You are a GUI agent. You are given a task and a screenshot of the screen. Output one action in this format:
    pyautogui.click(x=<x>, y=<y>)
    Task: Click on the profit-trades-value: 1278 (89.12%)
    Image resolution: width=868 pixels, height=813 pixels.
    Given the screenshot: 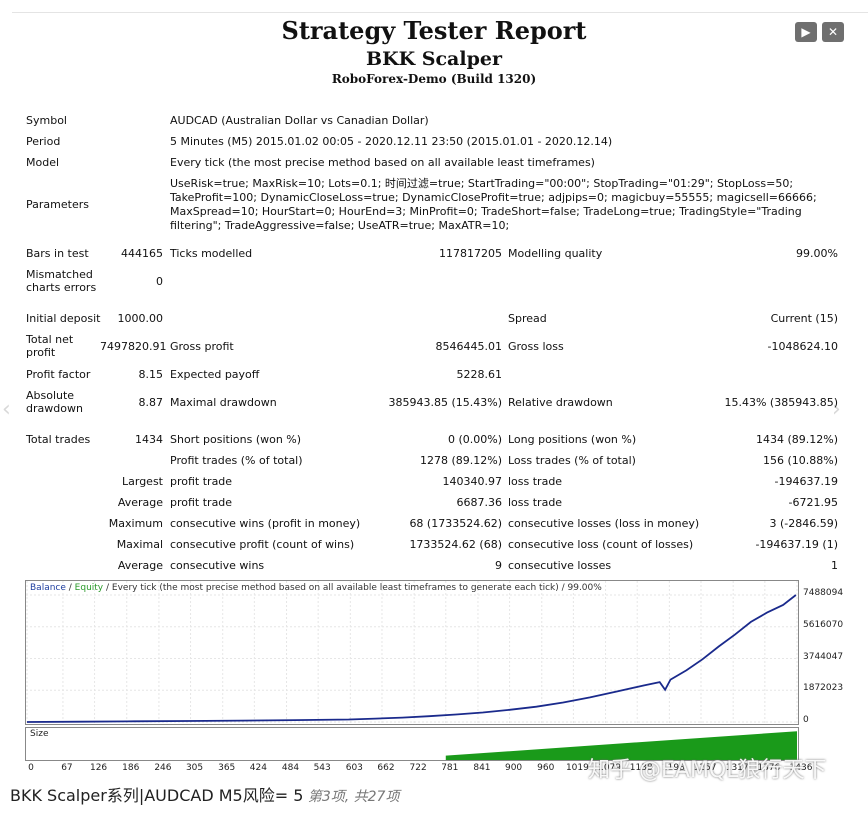 What is the action you would take?
    pyautogui.click(x=460, y=460)
    